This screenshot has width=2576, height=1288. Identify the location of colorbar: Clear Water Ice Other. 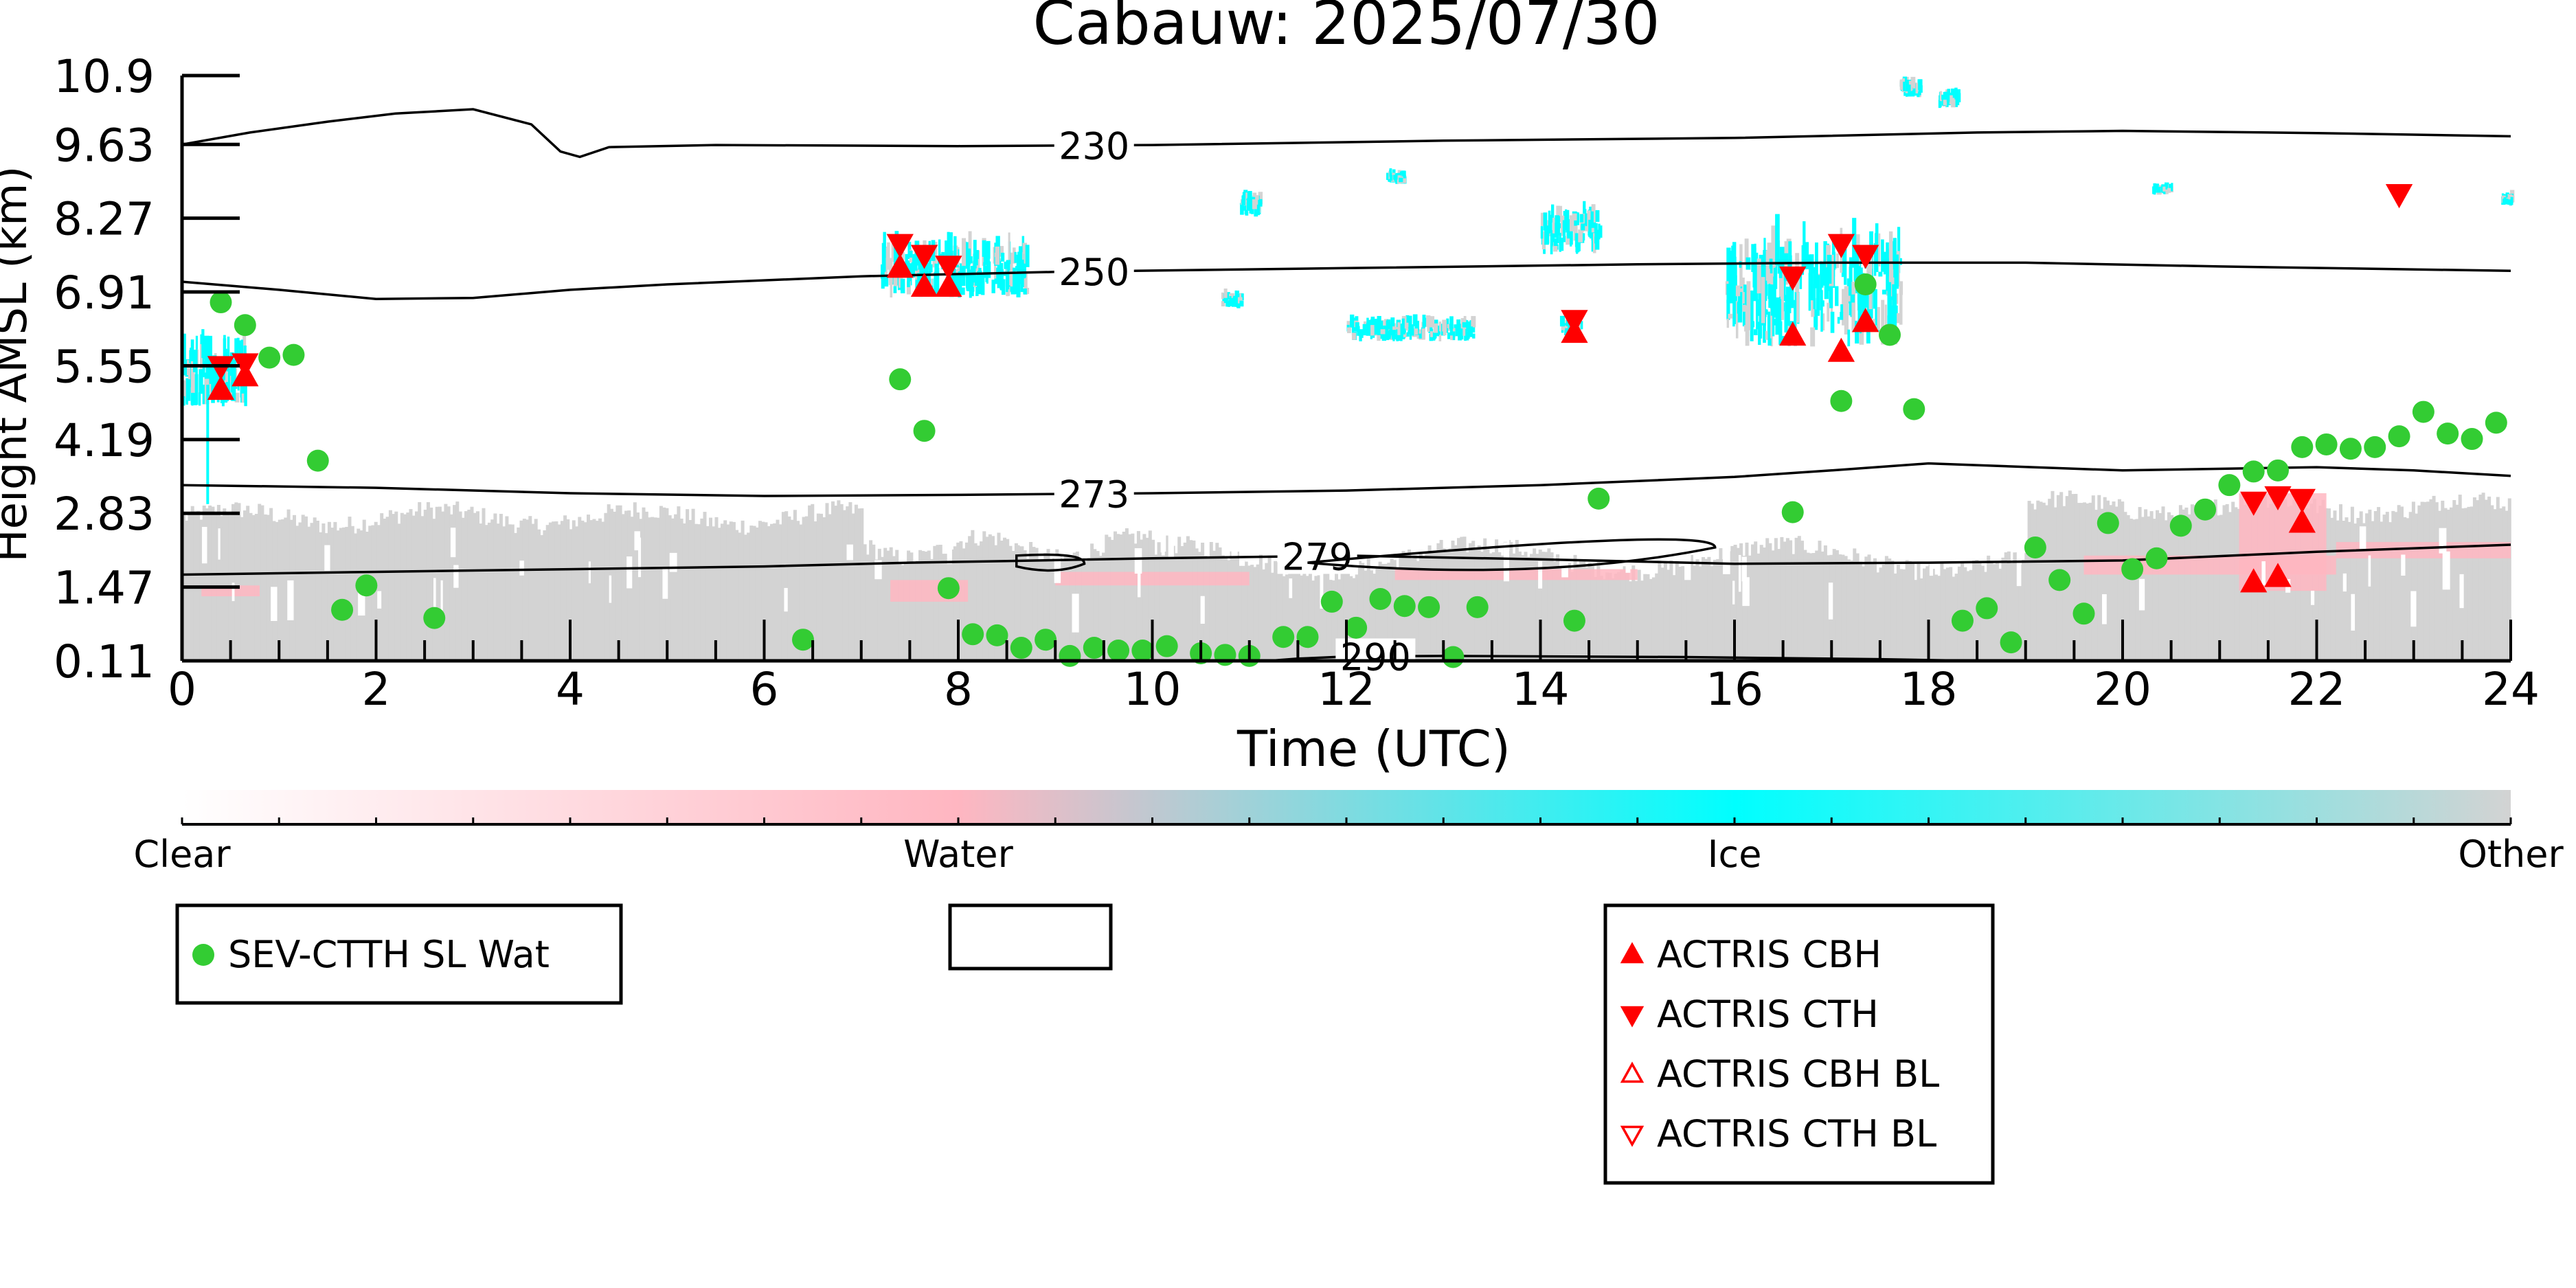
(1348, 833).